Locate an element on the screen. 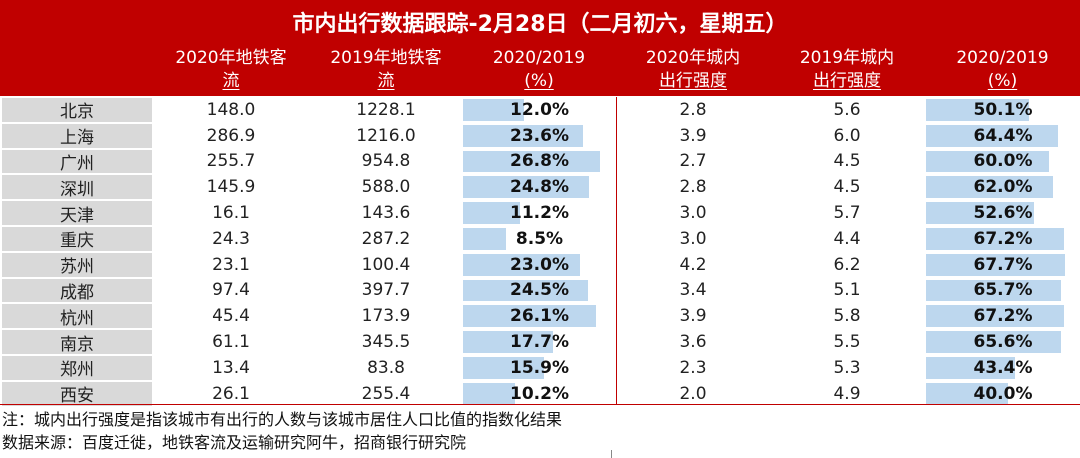  ratio-cell-tratio: 64.4% is located at coordinates (1003, 136).